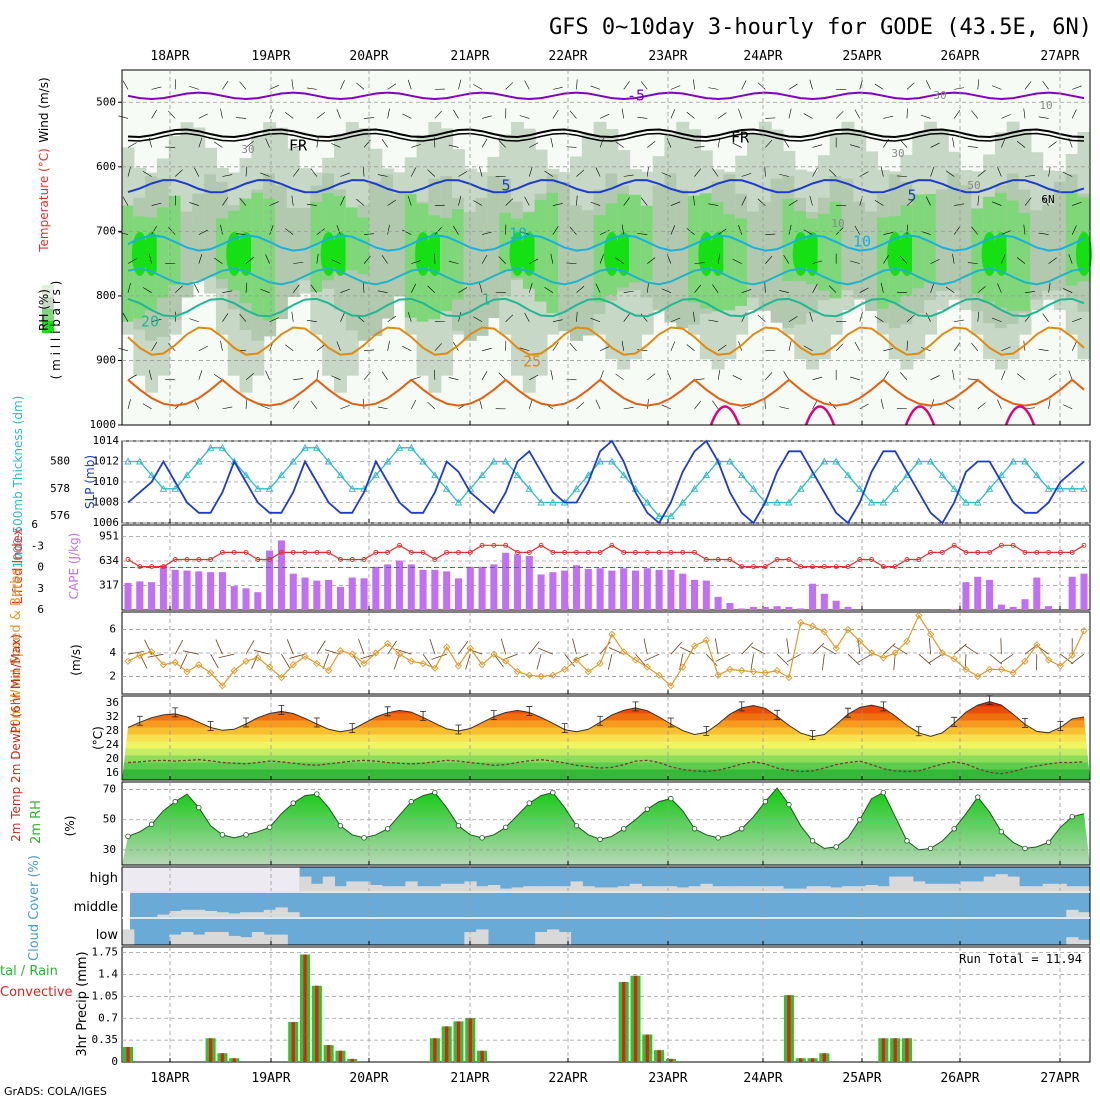 Image resolution: width=1100 pixels, height=1100 pixels. Describe the element at coordinates (606, 556) in the screenshot. I see `li-line` at that location.